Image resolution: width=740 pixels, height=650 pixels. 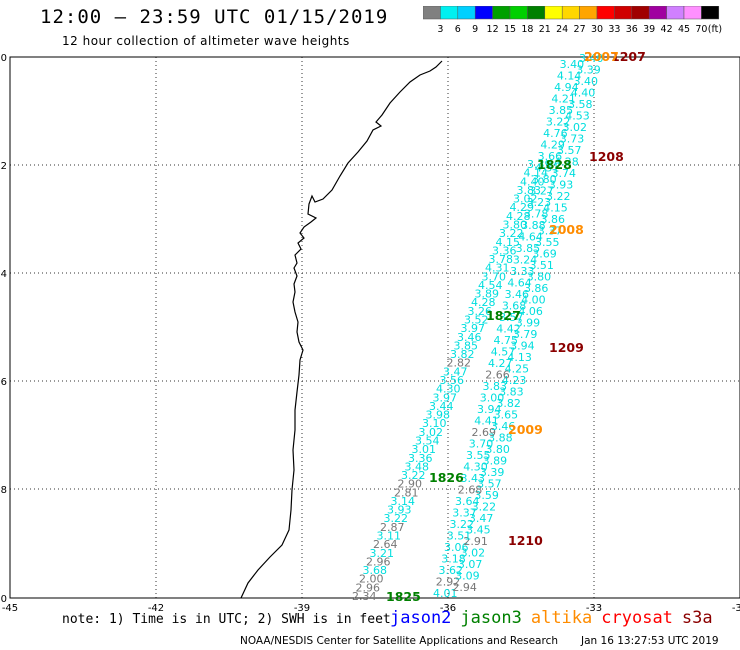 I want to click on pass-time-label: 2009, so click(x=525, y=429).